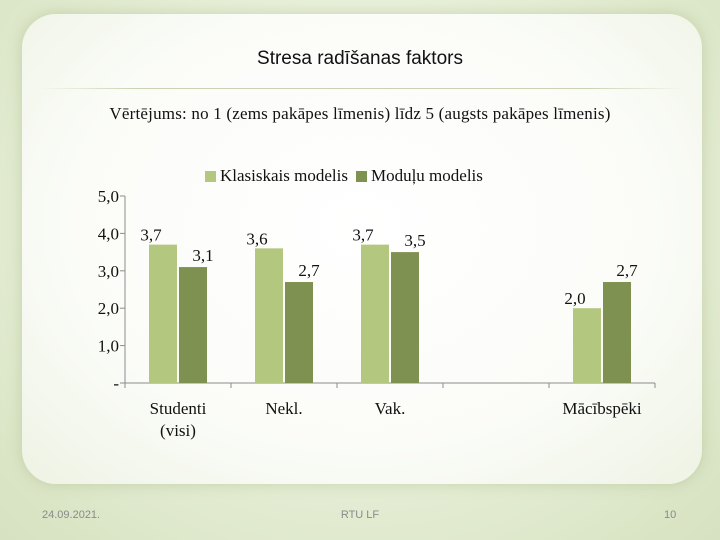 The image size is (720, 540). I want to click on chart-legend: Klasiskais modelis Moduļu modelis, so click(348, 176).